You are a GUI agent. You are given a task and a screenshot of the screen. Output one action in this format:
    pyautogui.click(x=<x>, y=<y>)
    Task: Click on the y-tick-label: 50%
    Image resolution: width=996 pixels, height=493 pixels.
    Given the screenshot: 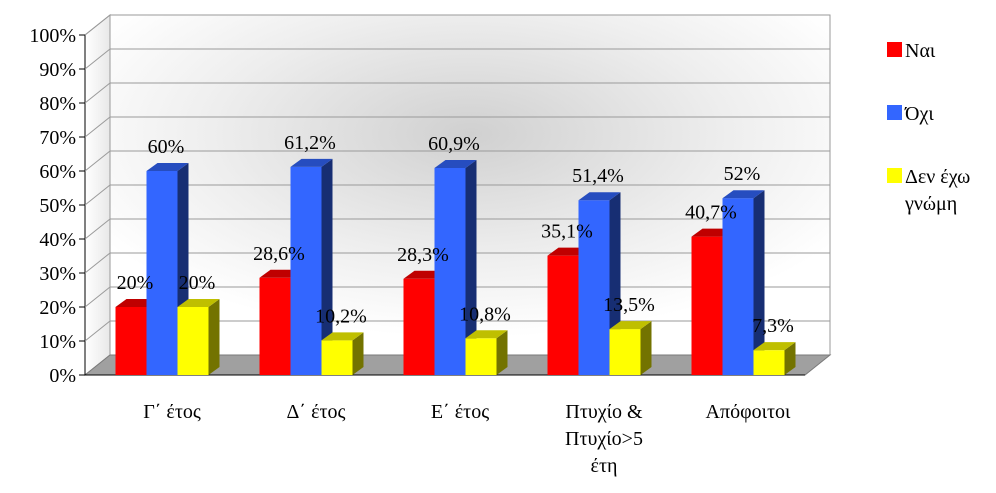 What is the action you would take?
    pyautogui.click(x=57, y=206)
    